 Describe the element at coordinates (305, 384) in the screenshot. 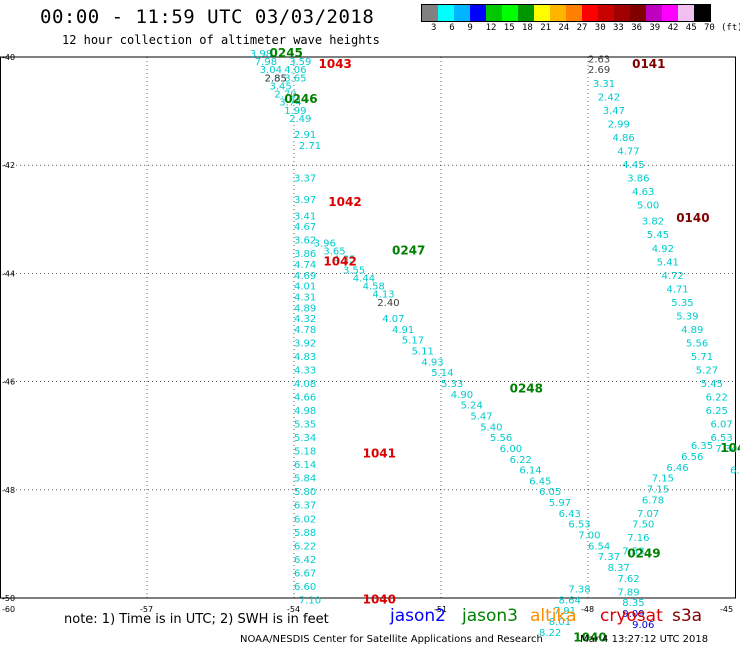

I see `wave-height-reading: 4.08` at that location.